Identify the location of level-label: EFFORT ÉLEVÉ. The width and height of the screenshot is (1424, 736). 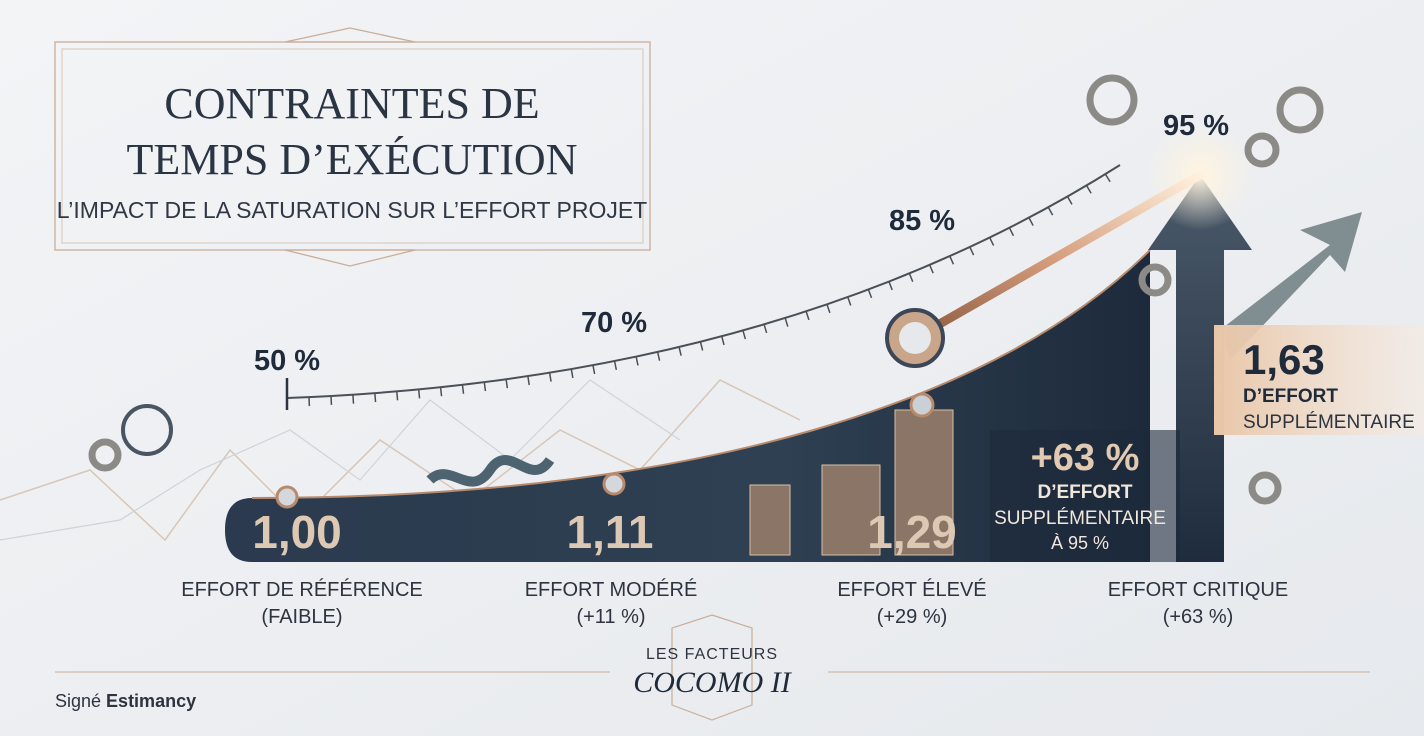
(911, 589).